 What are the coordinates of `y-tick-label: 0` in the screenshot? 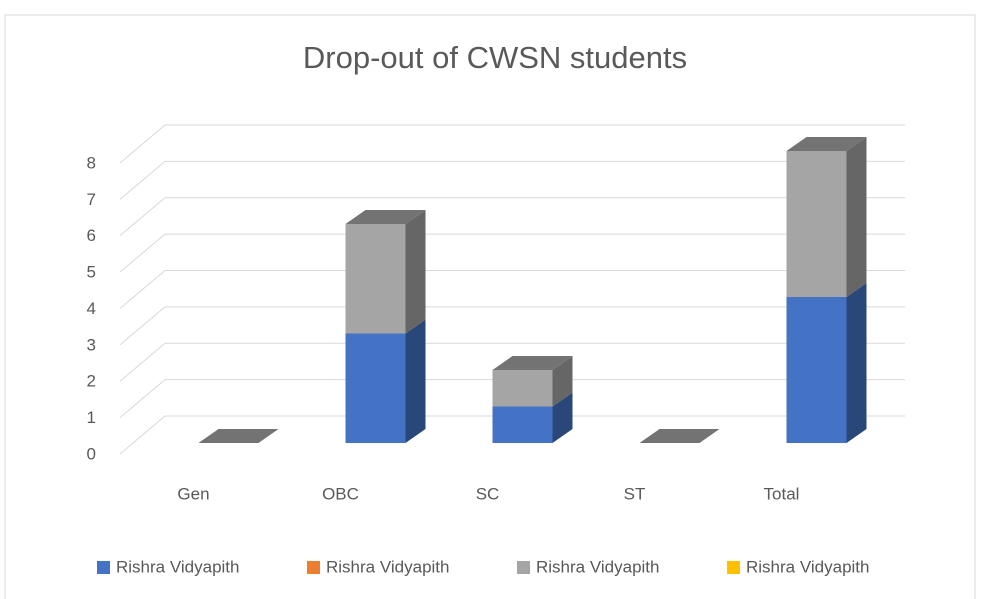 It's located at (91, 453).